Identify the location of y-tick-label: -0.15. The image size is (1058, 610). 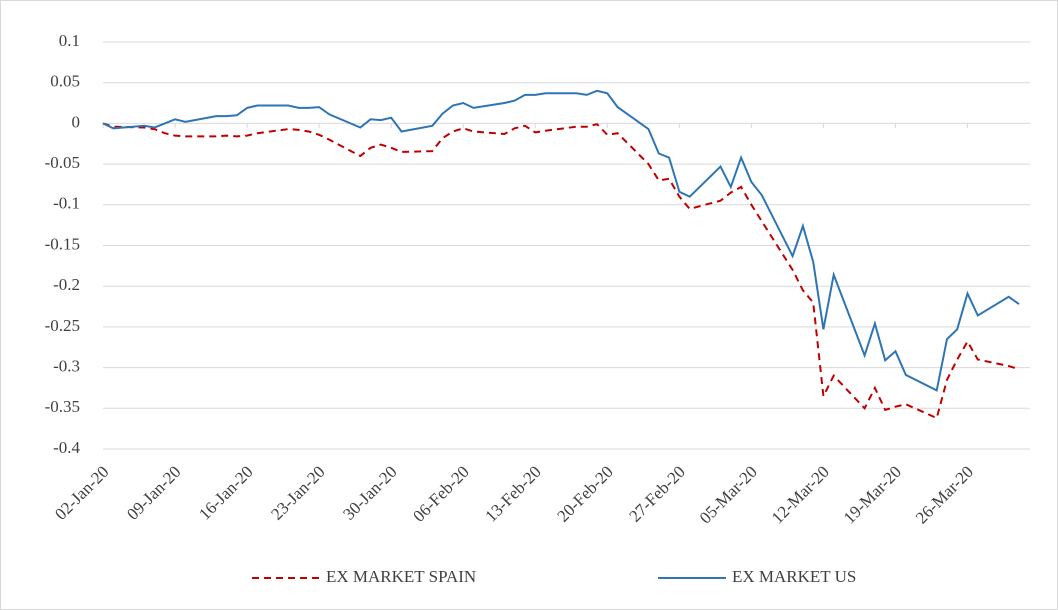
(62, 243).